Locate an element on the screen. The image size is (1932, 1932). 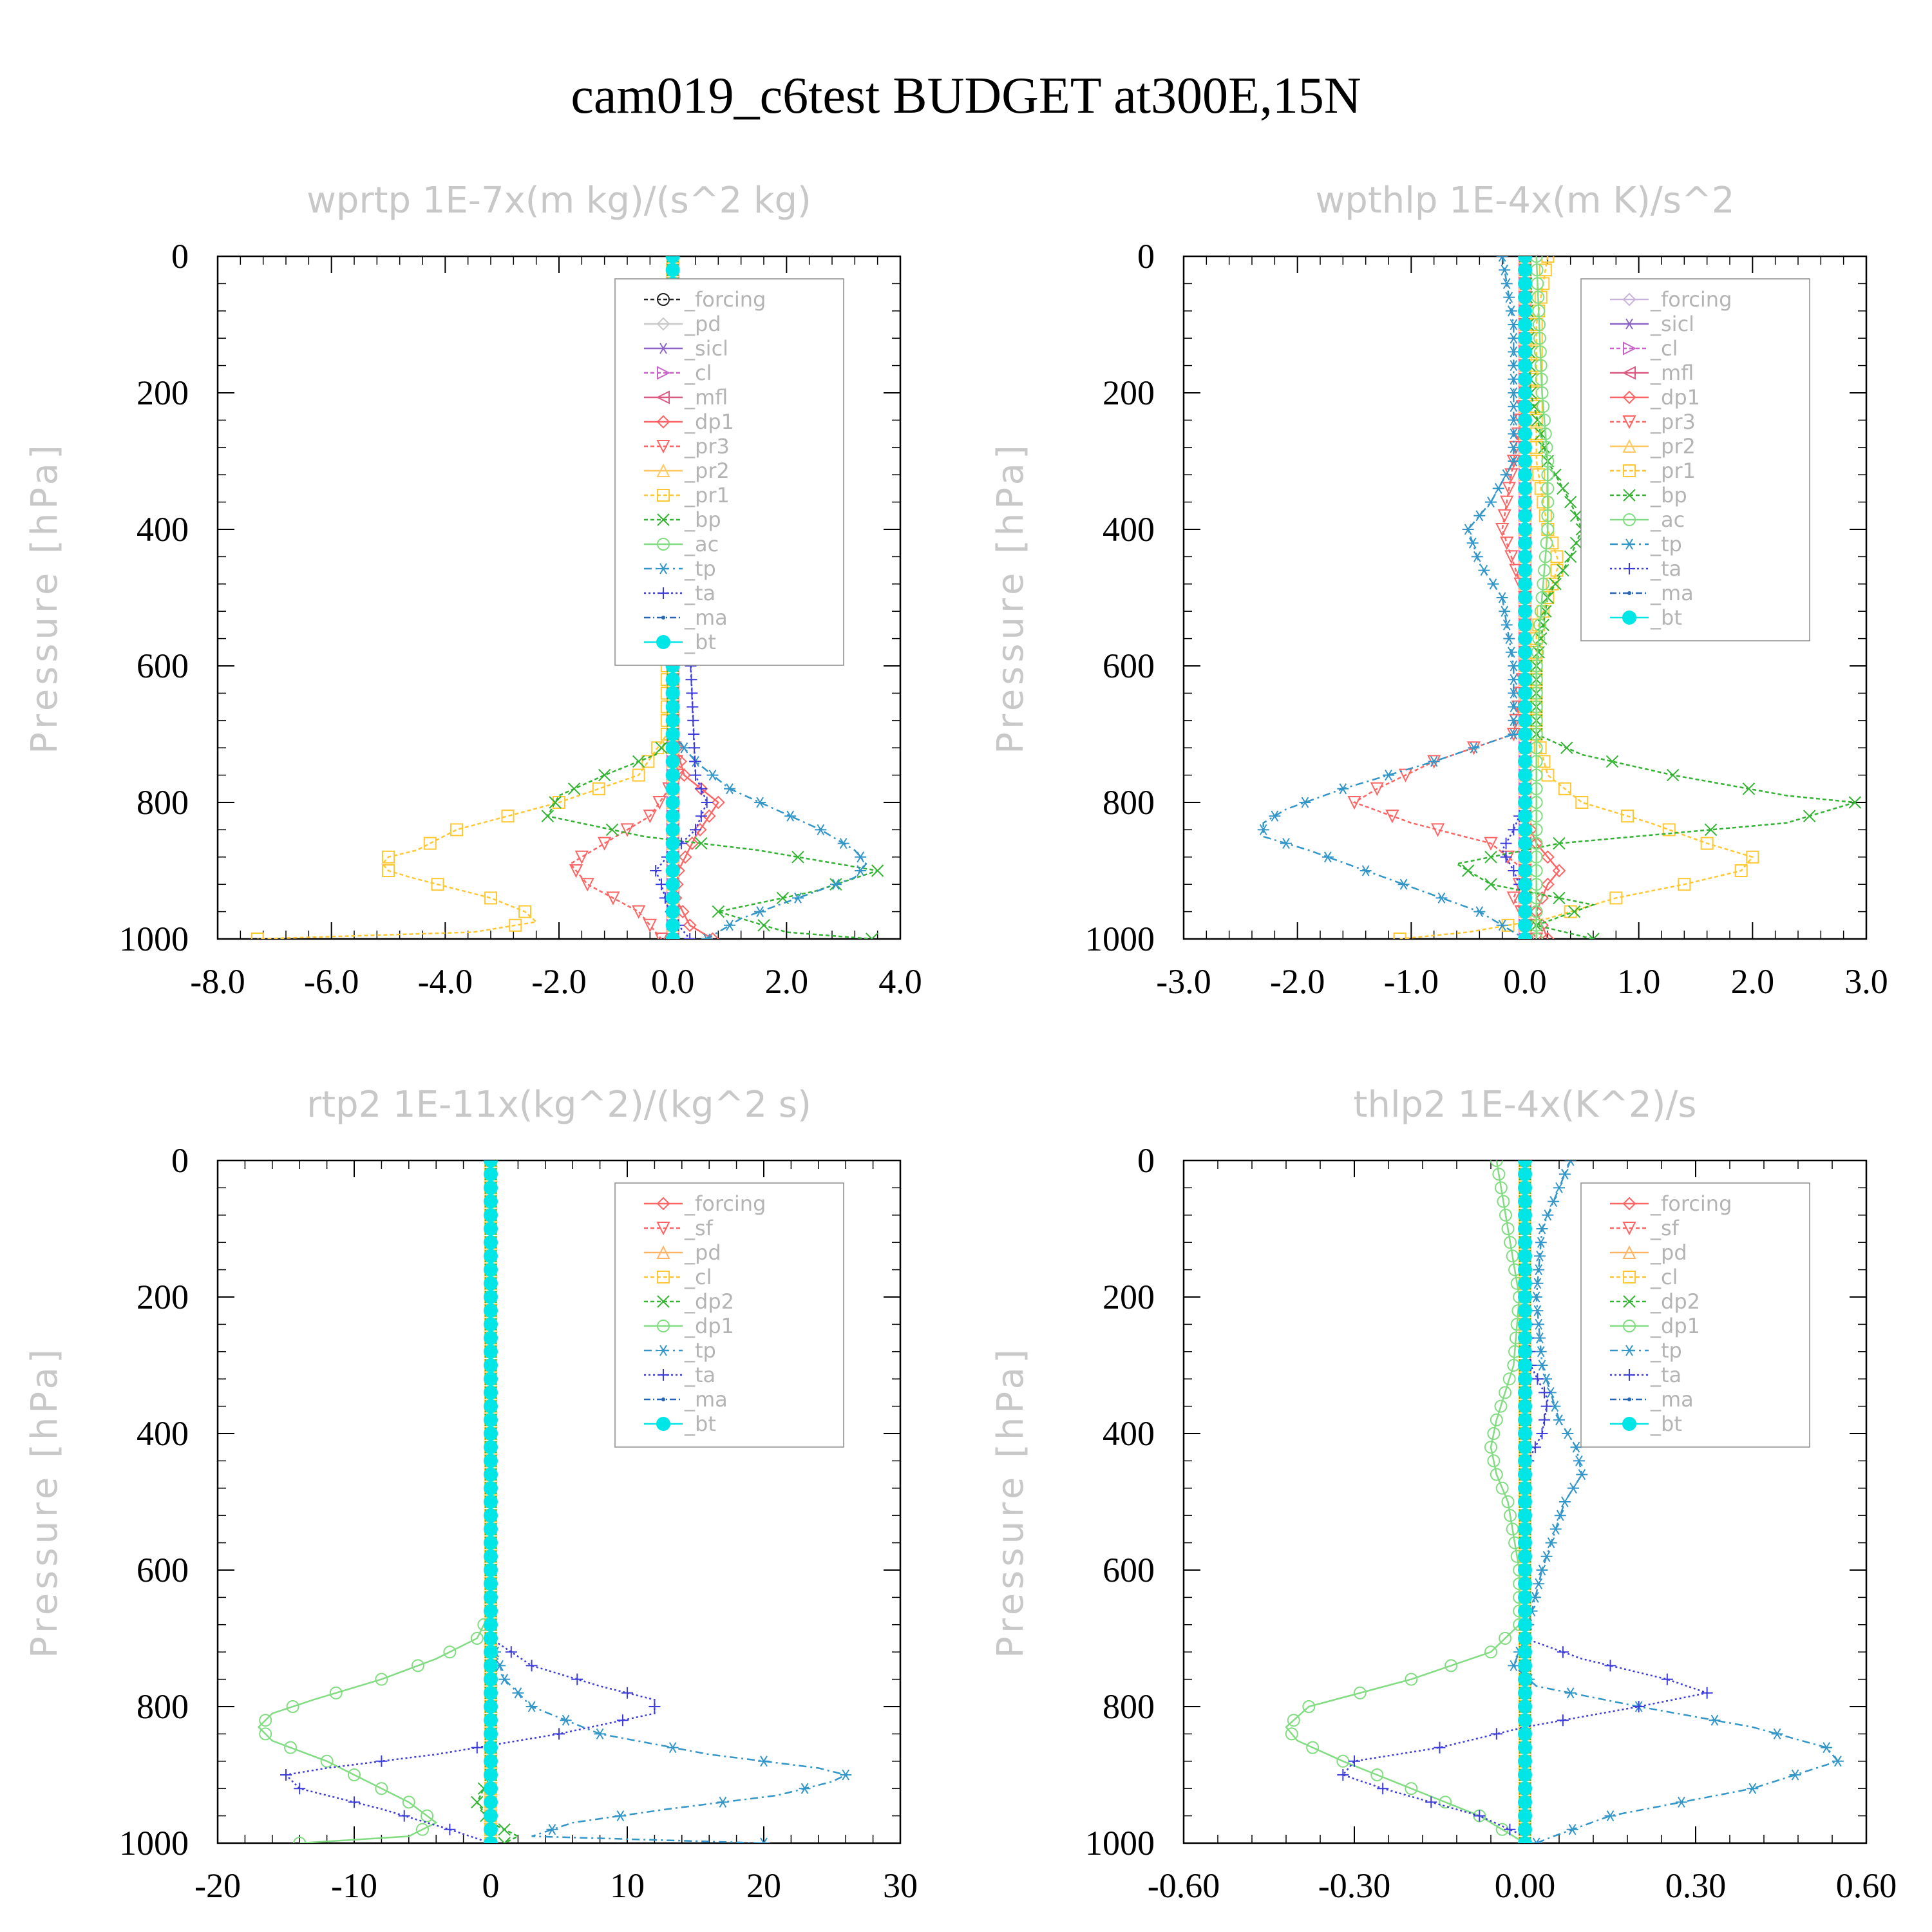
legend-label: _pd is located at coordinates (1669, 1253).